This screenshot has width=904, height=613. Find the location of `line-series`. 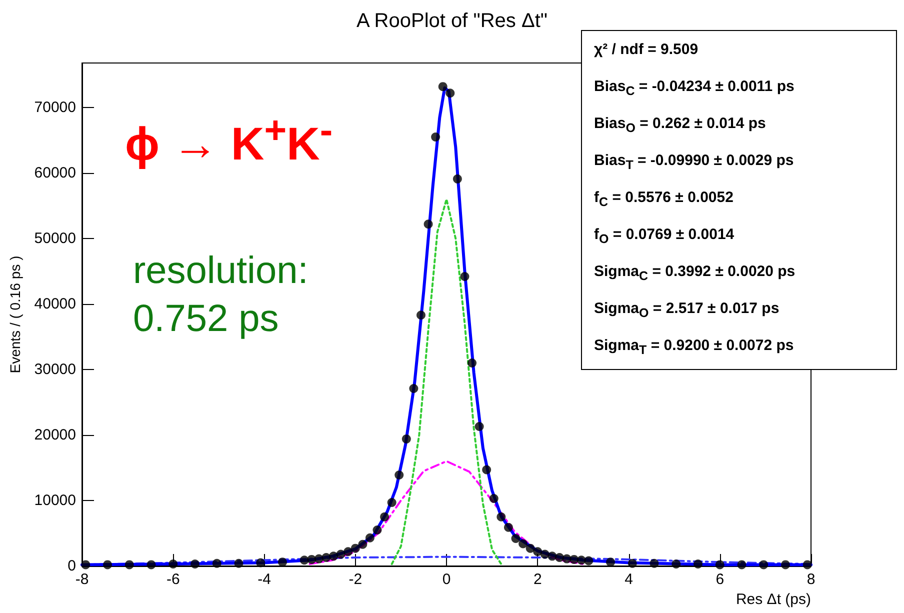

line-series is located at coordinates (446, 382).